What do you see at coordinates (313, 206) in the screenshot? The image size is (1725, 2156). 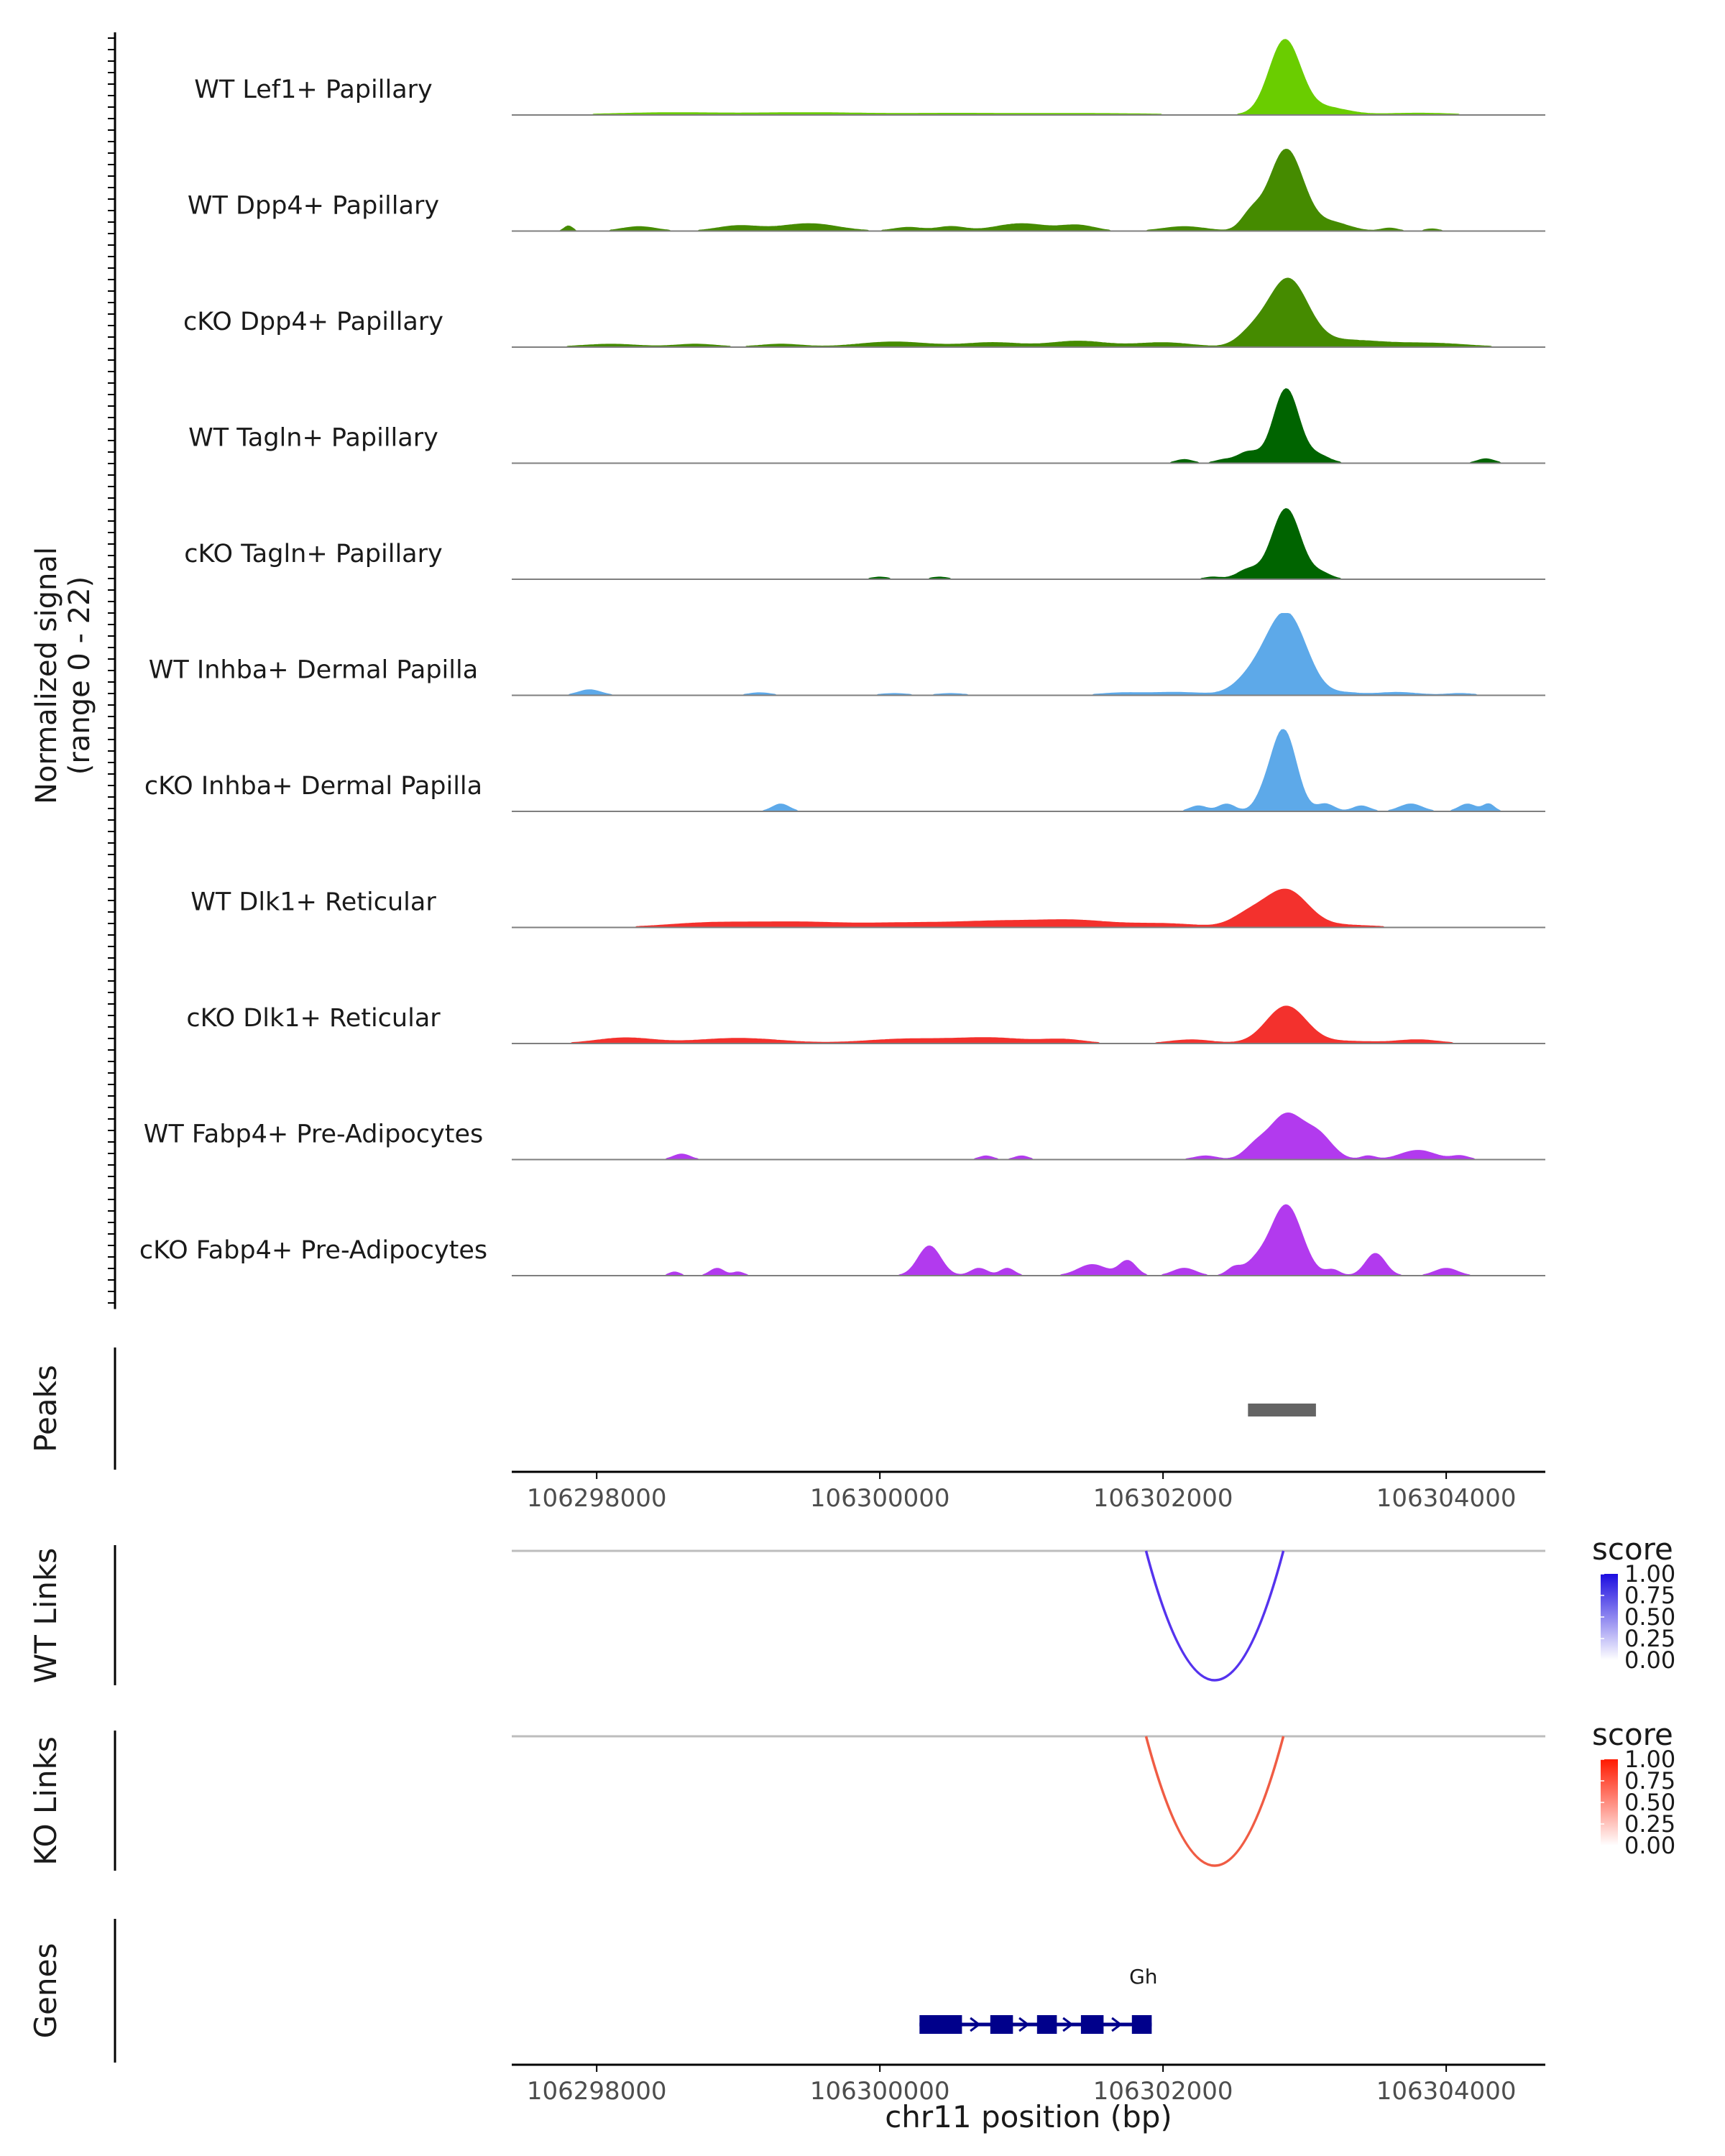 I see `track-label: WT Dpp4+ Papillary` at bounding box center [313, 206].